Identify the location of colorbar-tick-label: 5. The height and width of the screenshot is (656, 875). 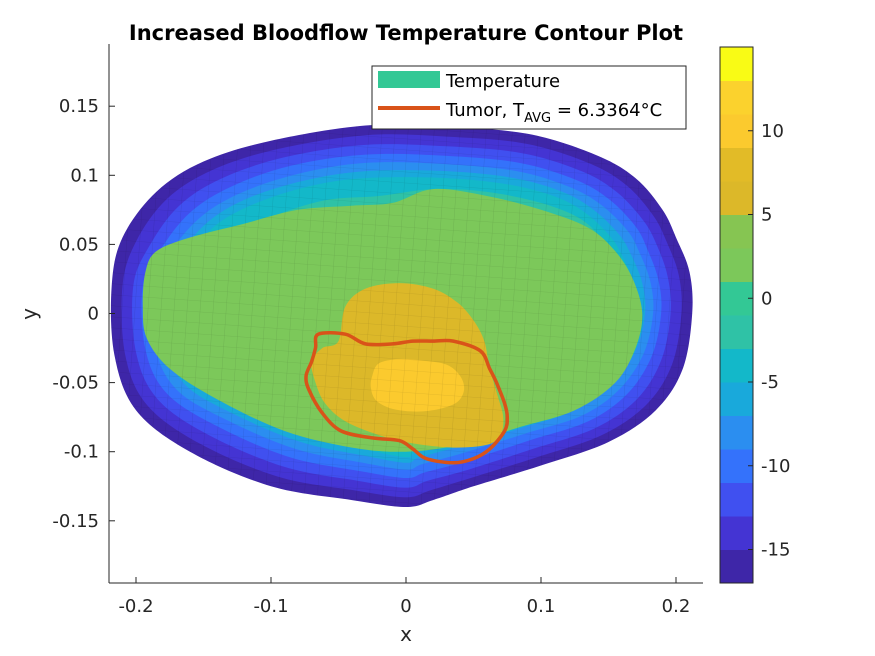
(766, 215).